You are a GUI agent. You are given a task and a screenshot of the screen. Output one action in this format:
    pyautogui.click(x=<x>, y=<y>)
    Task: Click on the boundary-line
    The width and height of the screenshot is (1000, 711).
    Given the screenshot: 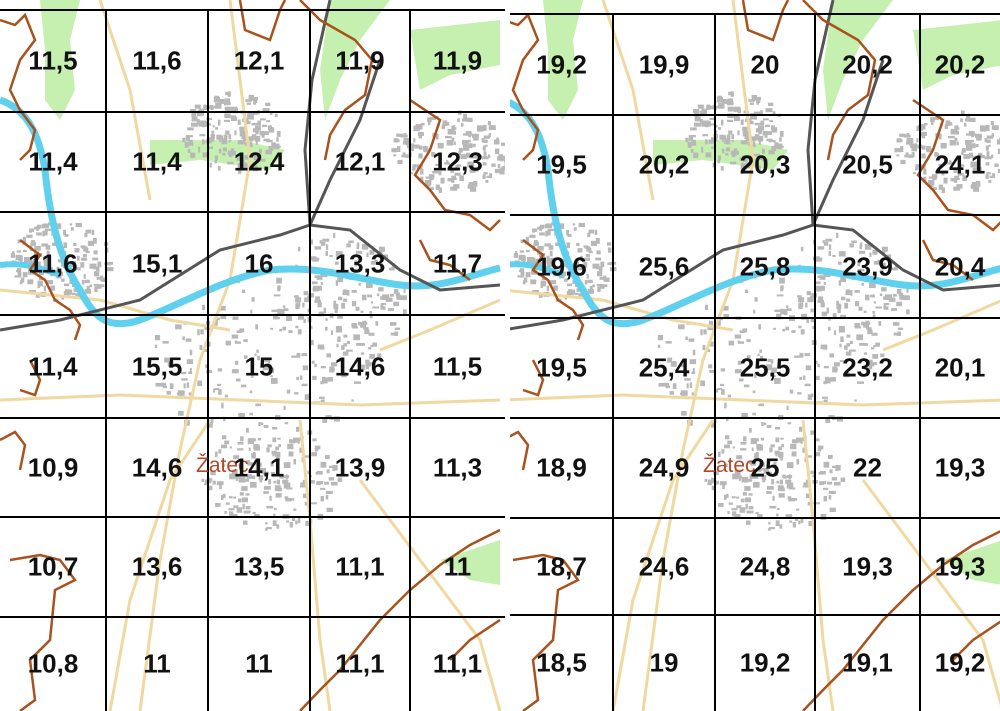 What is the action you would take?
    pyautogui.click(x=839, y=80)
    